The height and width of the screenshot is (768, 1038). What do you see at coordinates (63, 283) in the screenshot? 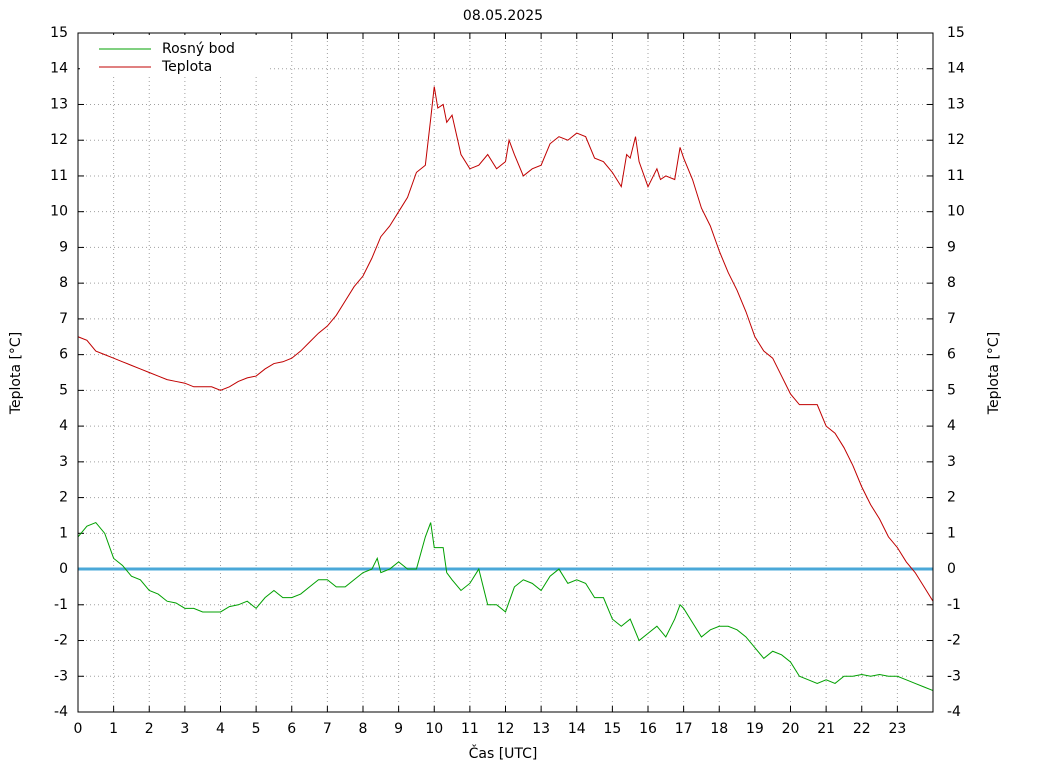
I see `y-tick-label: 8` at bounding box center [63, 283].